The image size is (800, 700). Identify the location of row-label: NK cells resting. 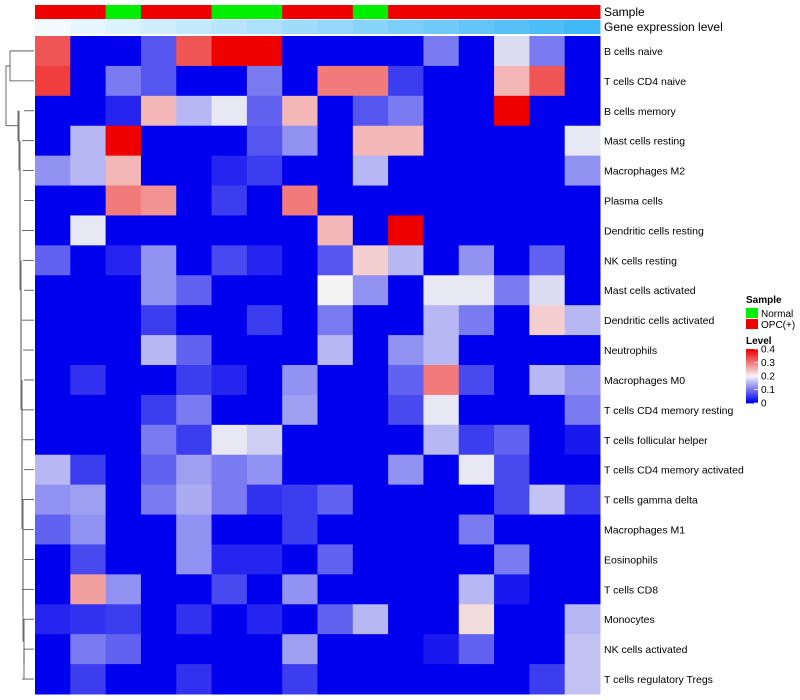
(640, 261).